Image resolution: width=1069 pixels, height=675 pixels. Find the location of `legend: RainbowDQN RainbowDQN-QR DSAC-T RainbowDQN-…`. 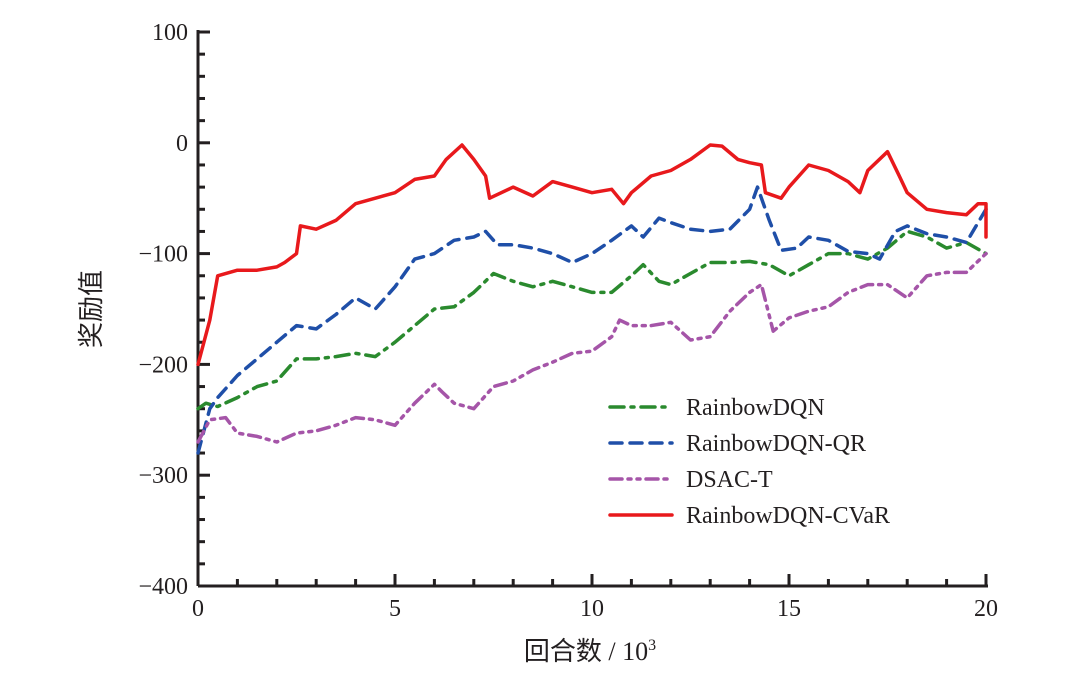

legend: RainbowDQN RainbowDQN-QR DSAC-T RainbowDQN-… is located at coordinates (749, 462).